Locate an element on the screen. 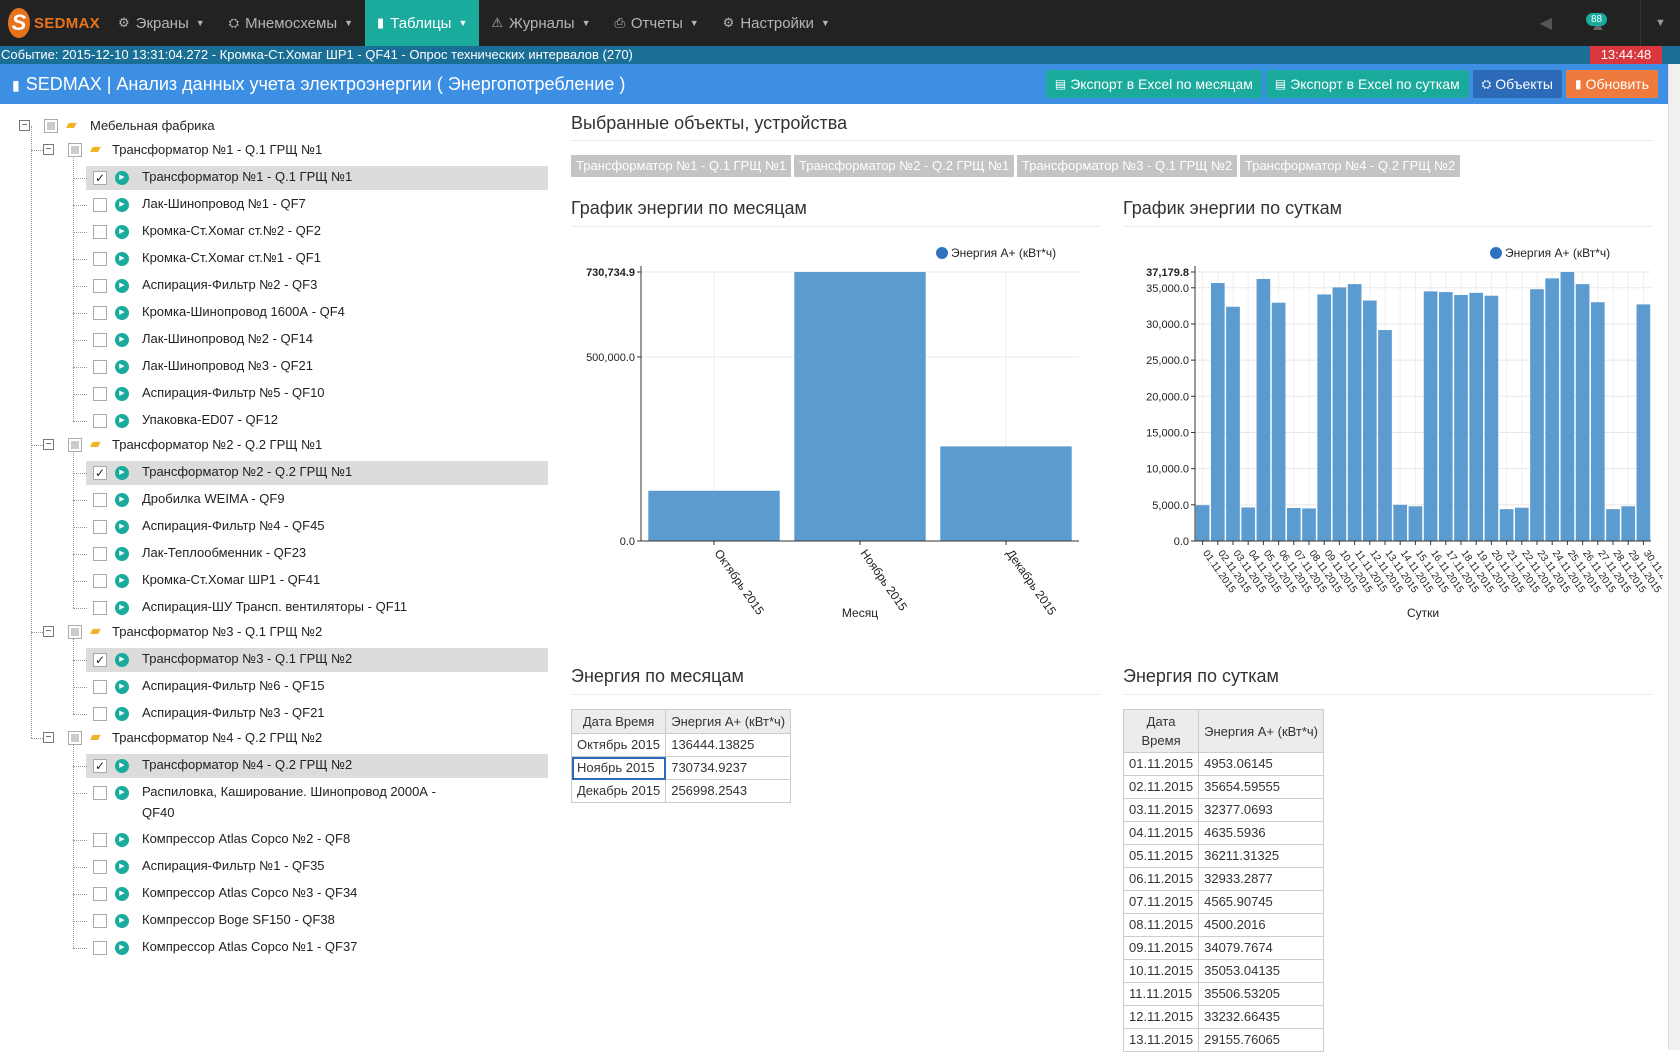  table-cell: 4565.90745 is located at coordinates (1261, 902).